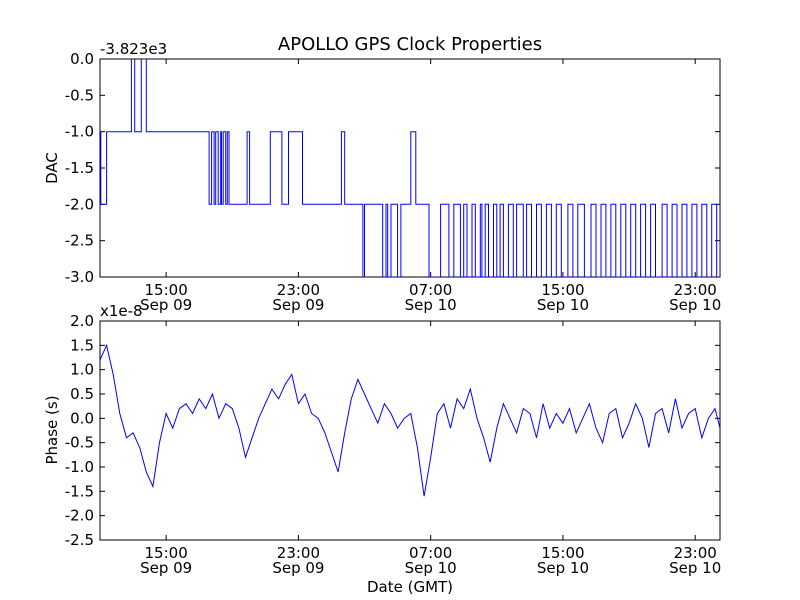 The height and width of the screenshot is (600, 800). I want to click on phase-y-tick-label: -1.0, so click(79, 467).